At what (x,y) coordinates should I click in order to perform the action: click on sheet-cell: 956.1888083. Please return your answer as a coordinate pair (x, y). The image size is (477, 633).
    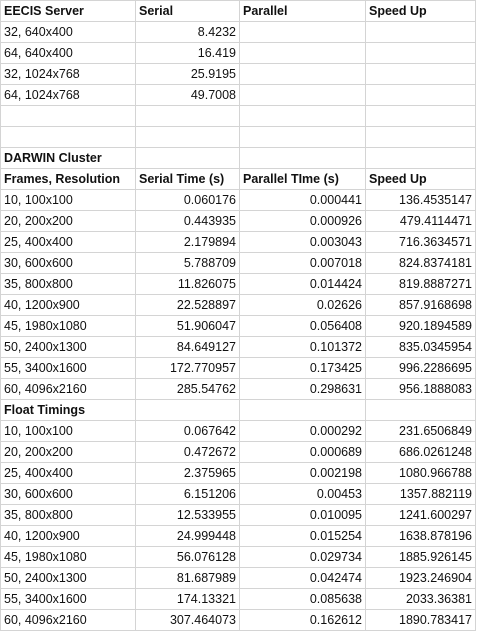
    Looking at the image, I should click on (420, 389).